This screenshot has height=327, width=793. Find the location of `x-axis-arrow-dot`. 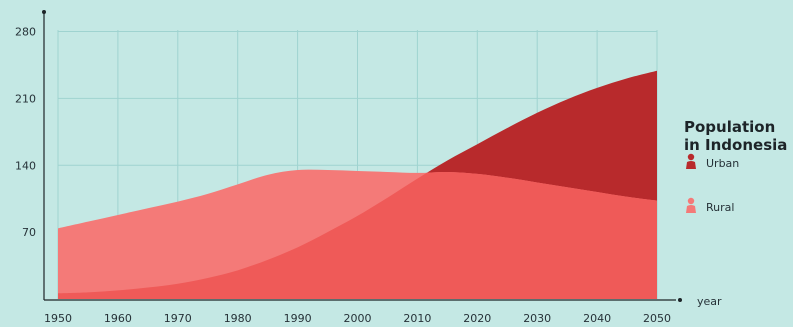

x-axis-arrow-dot is located at coordinates (680, 300).